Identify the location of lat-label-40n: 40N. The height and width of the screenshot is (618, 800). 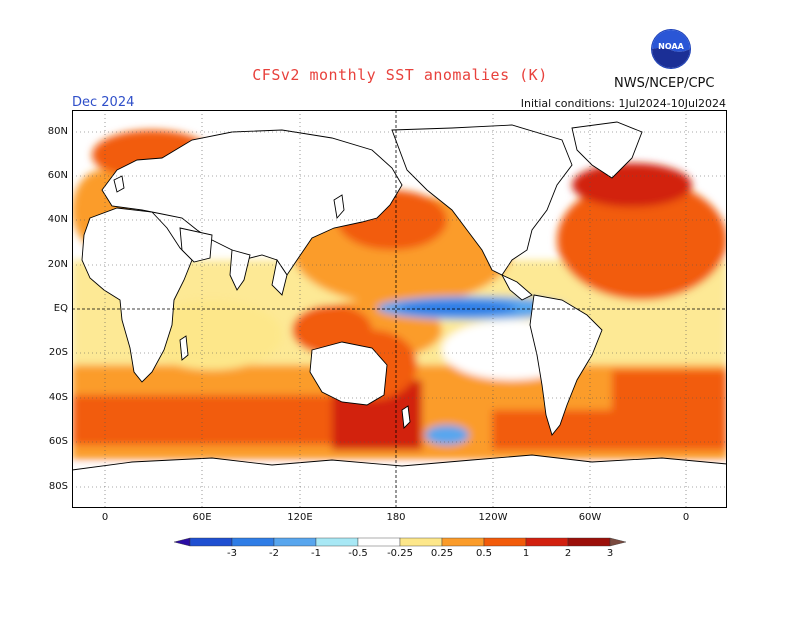
(57, 219).